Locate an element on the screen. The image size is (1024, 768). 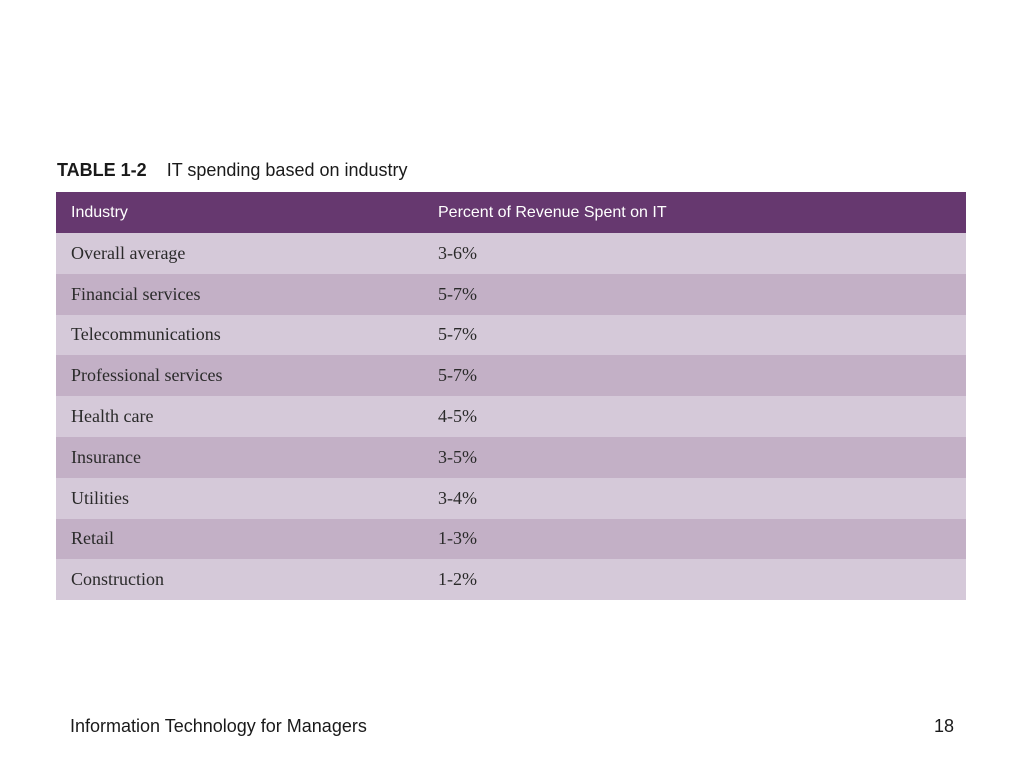
header-percent: Percent of Revenue Spent on IT is located at coordinates (552, 212).